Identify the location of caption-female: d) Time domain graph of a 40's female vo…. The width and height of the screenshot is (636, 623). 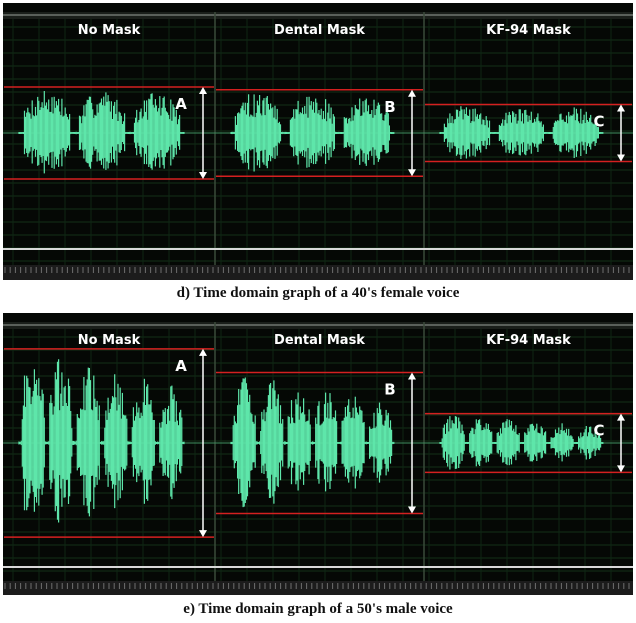
(318, 293).